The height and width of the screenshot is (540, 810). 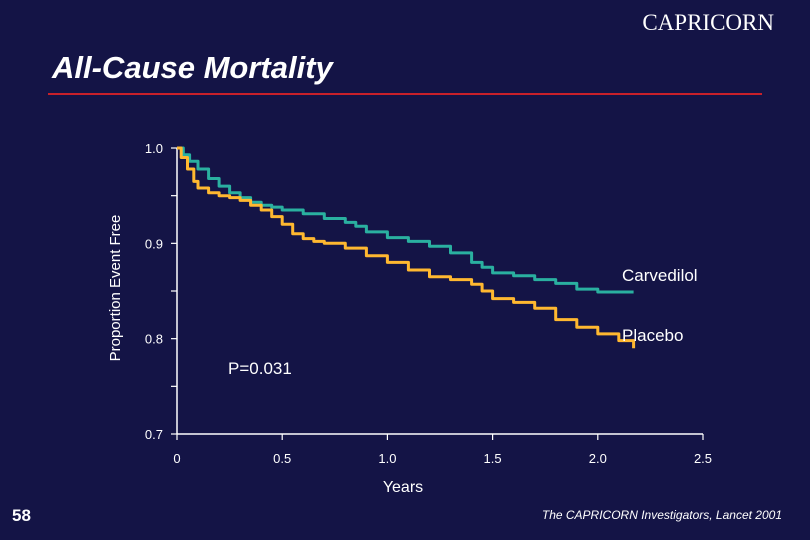 What do you see at coordinates (154, 148) in the screenshot?
I see `y-tick-label: 1.0` at bounding box center [154, 148].